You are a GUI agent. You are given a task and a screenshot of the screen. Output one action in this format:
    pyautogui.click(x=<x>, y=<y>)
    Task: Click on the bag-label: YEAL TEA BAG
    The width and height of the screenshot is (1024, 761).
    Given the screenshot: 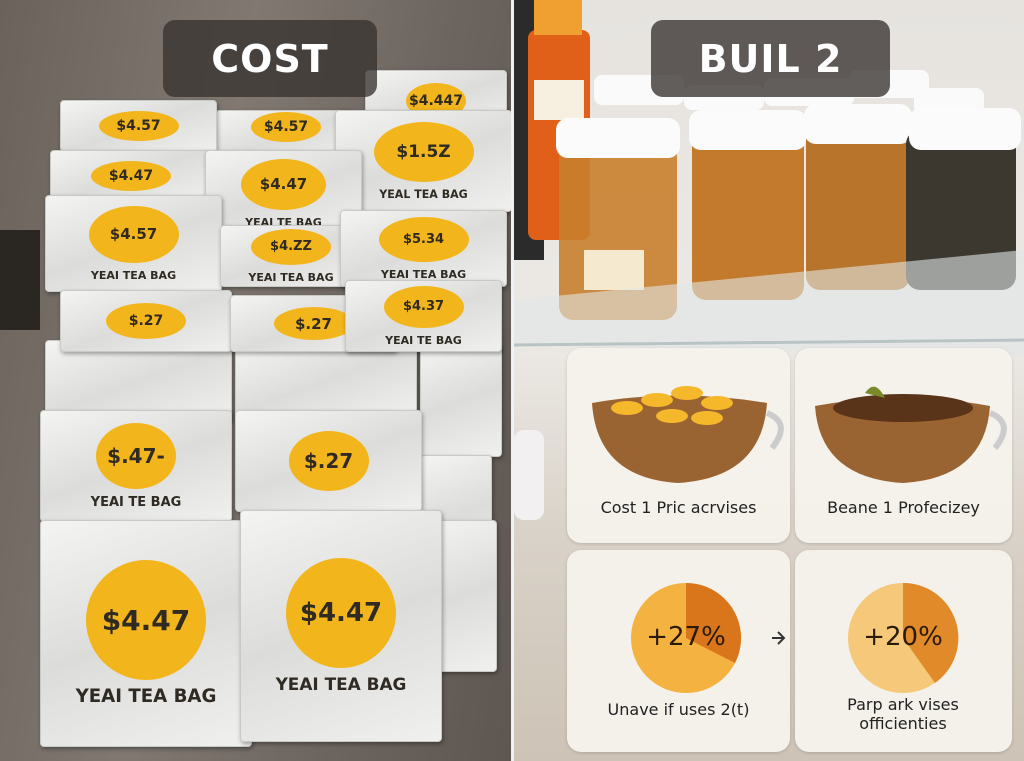 What is the action you would take?
    pyautogui.click(x=423, y=194)
    